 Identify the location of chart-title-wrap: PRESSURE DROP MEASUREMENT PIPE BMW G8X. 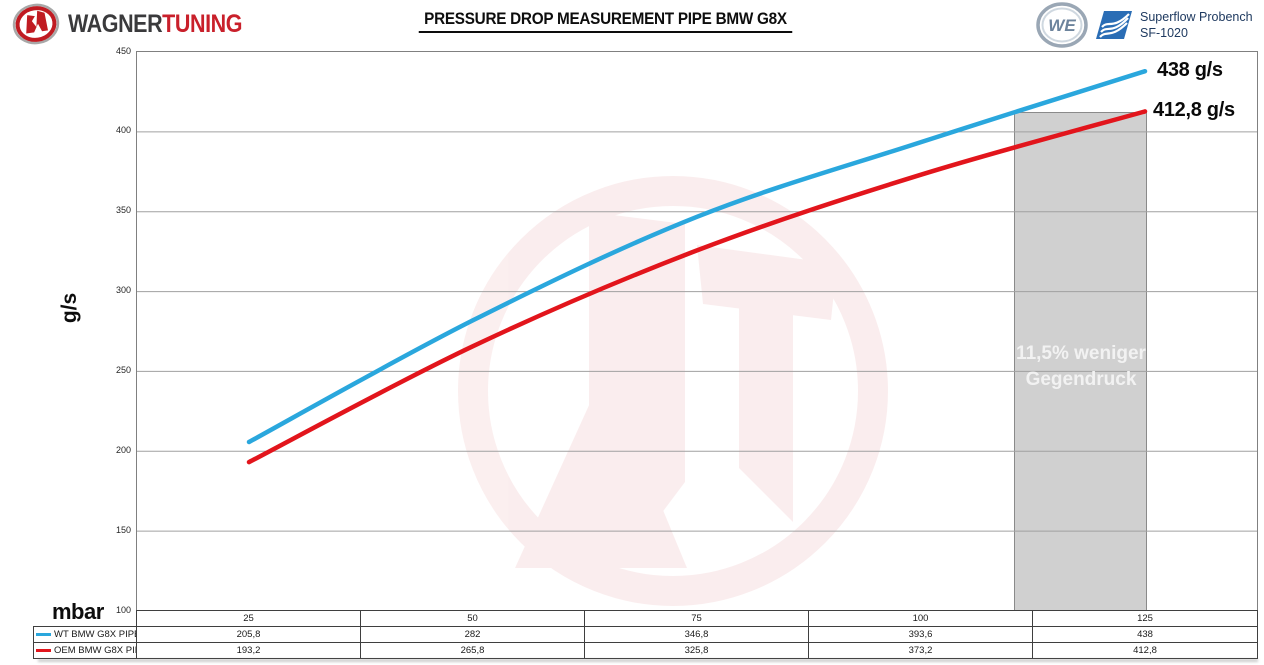
(595, 20).